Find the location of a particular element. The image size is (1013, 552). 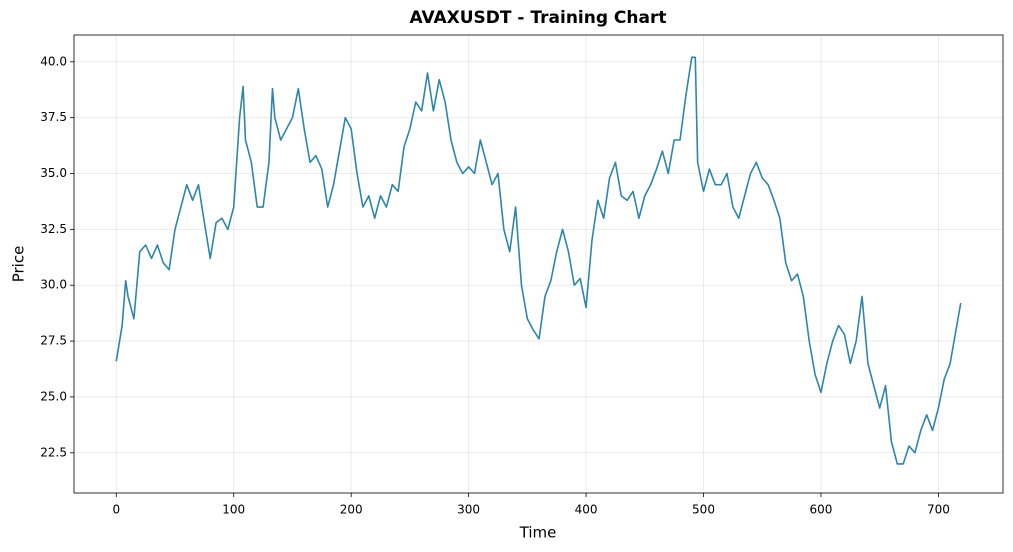

x-tick-label: 200 is located at coordinates (351, 510).